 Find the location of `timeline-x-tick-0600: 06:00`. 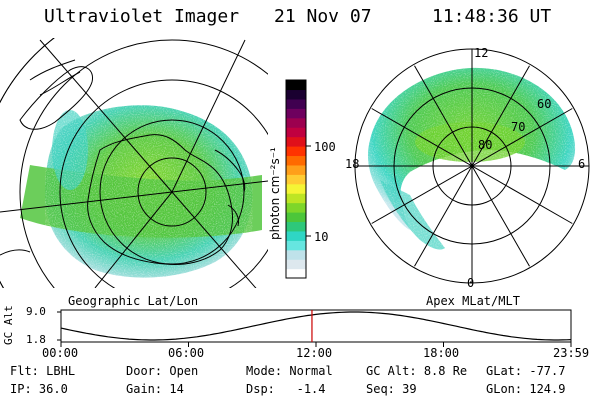

timeline-x-tick-0600: 06:00 is located at coordinates (186, 353).